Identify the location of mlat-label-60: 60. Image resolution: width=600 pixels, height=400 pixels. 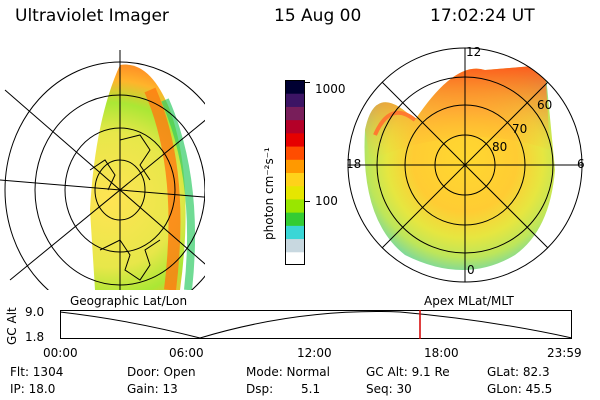
(545, 105).